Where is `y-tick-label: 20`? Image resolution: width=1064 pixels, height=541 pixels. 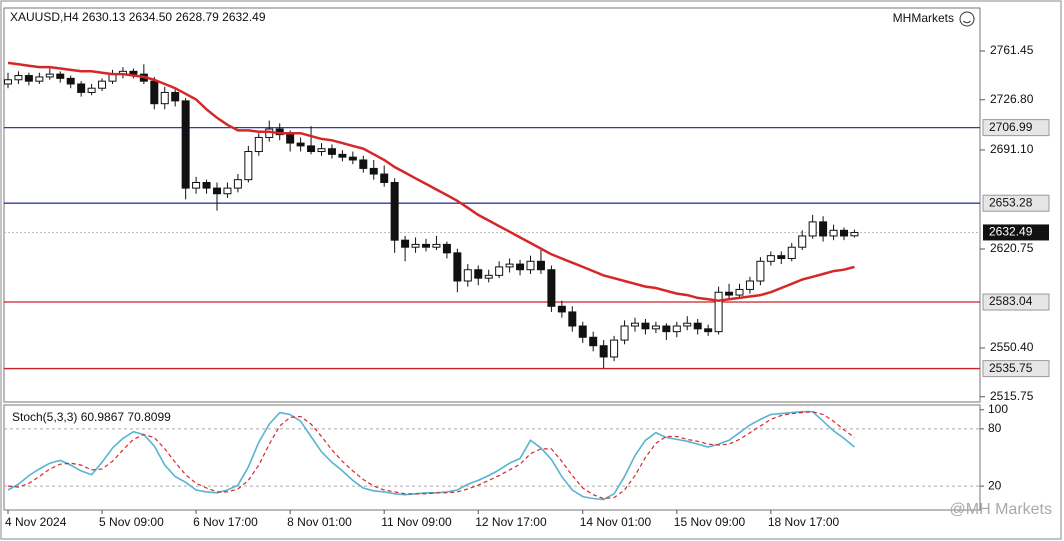
y-tick-label: 20 is located at coordinates (995, 485).